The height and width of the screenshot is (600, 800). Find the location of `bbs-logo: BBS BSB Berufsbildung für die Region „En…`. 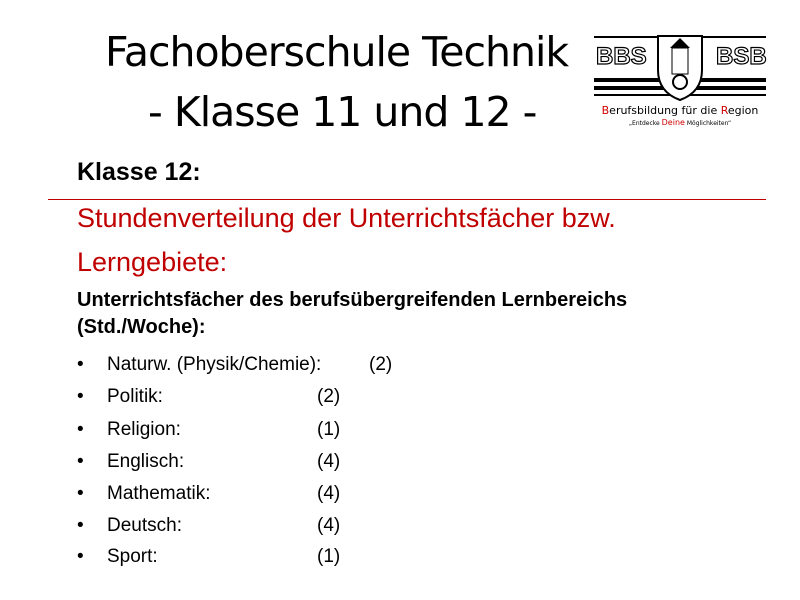

bbs-logo: BBS BSB Berufsbildung für die Region „En… is located at coordinates (680, 81).